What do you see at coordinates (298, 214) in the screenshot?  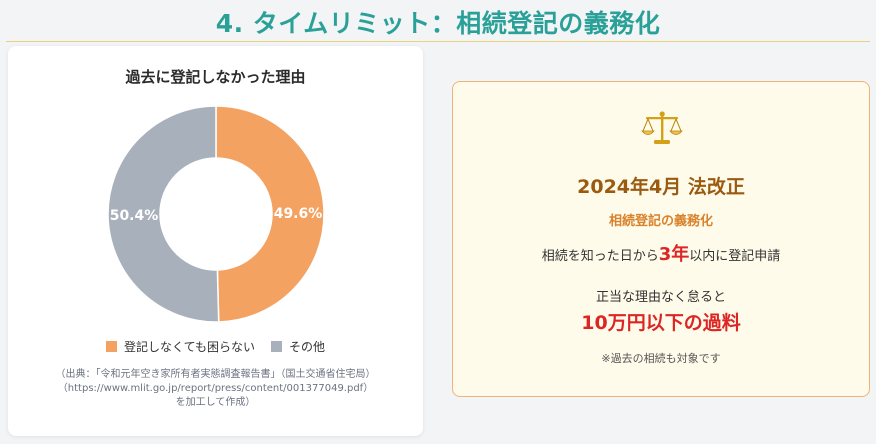 I see `slice-label-0: 49.6%` at bounding box center [298, 214].